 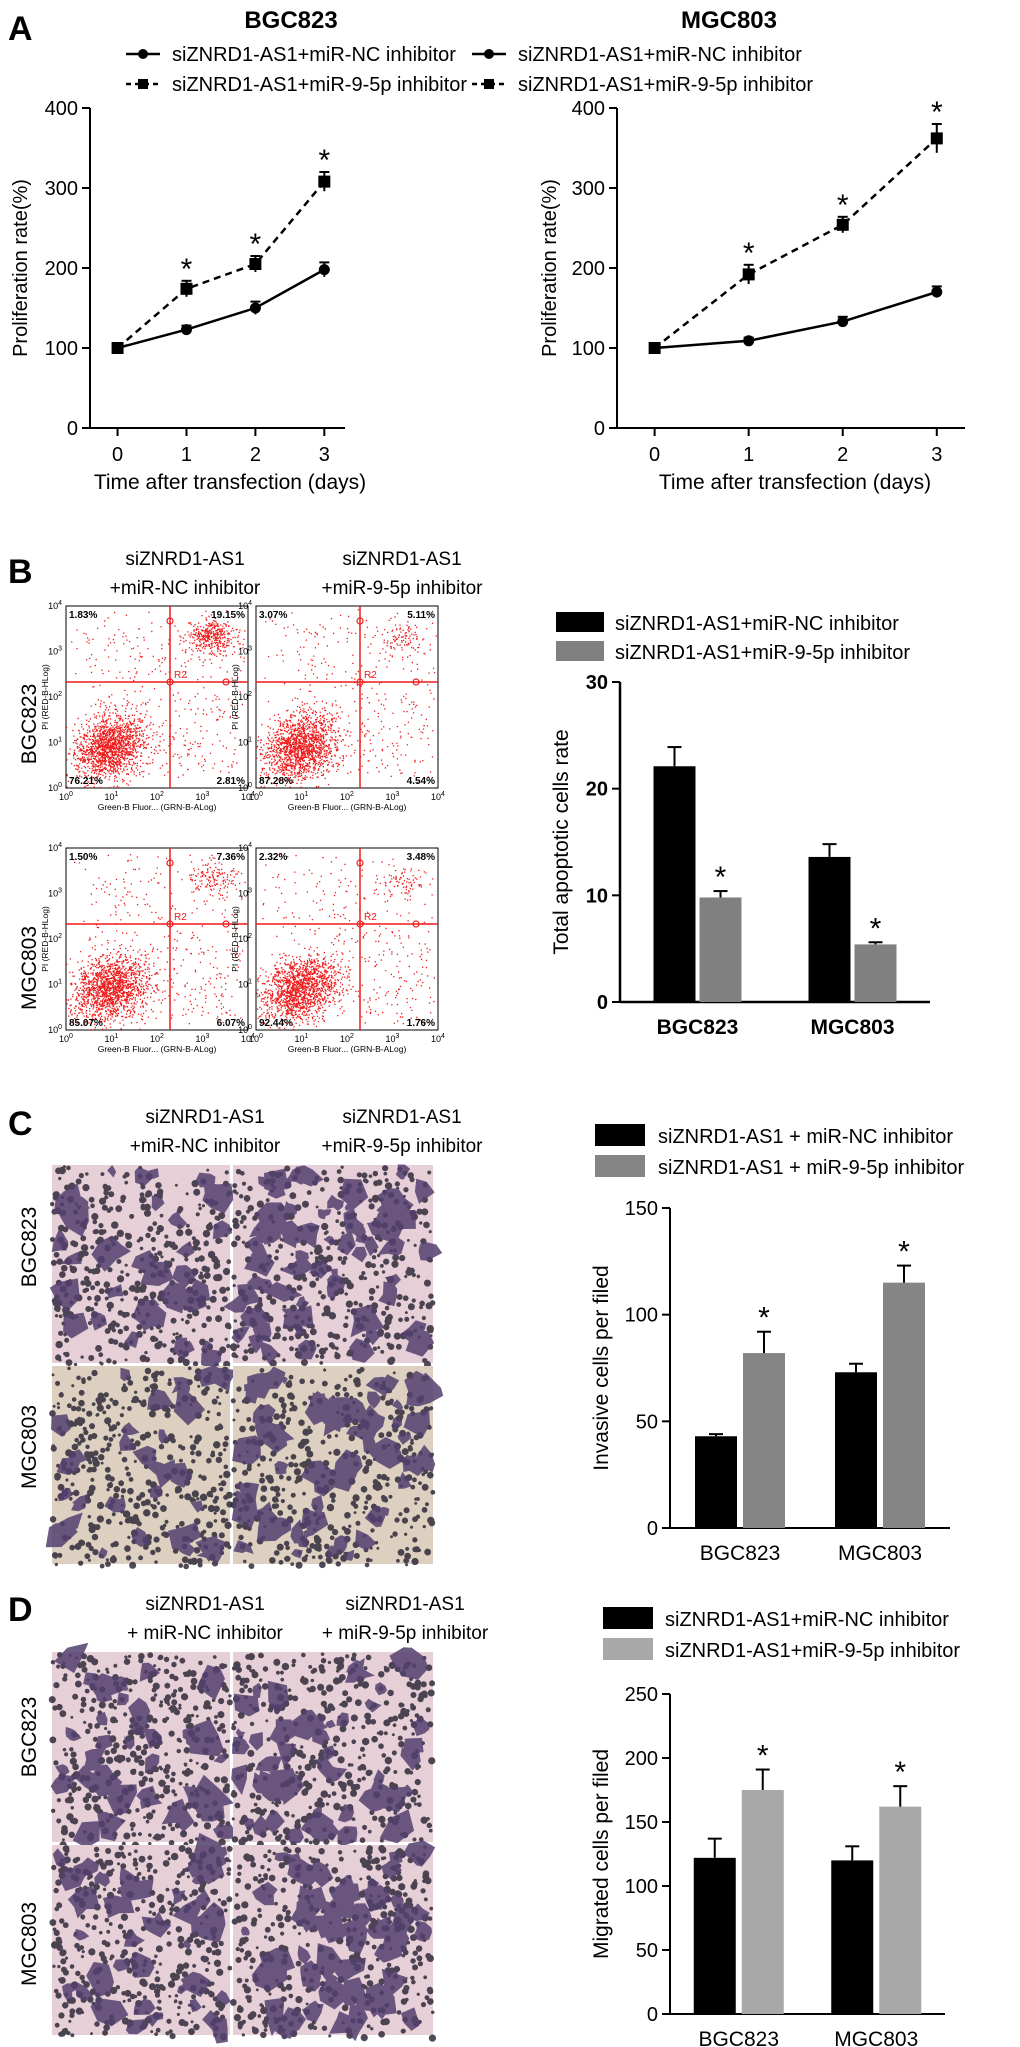 What do you see at coordinates (620, 1166) in the screenshot?
I see `legend-swatch-mir95p` at bounding box center [620, 1166].